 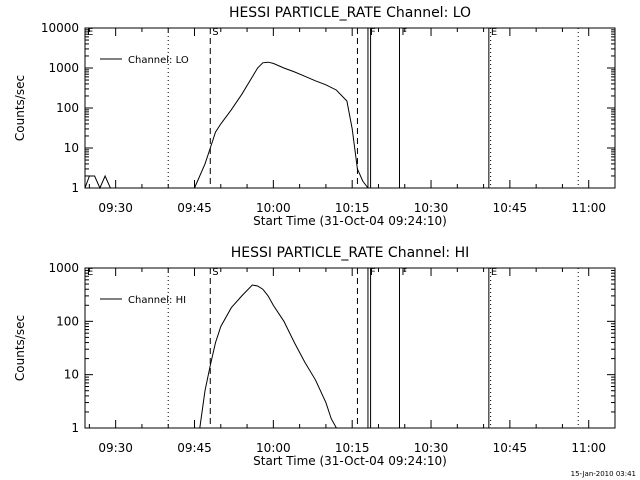 What do you see at coordinates (350, 253) in the screenshot?
I see `chart-title: HESSI PARTICLE_RATE Channel: HI` at bounding box center [350, 253].